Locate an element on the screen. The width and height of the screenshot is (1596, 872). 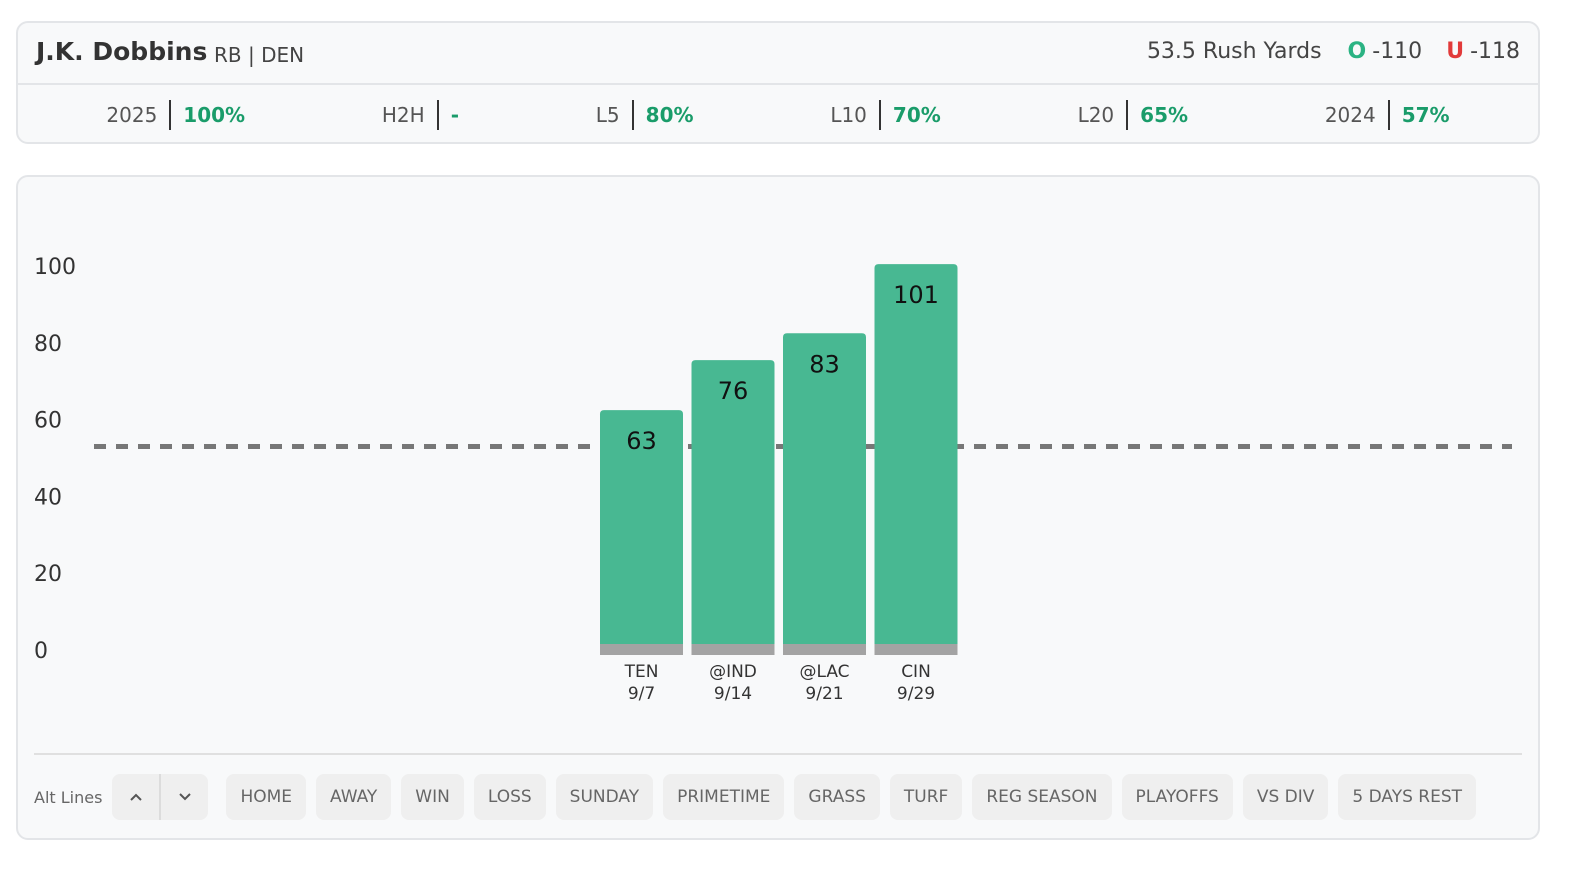
x-tick-label: TEN is located at coordinates (641, 672).